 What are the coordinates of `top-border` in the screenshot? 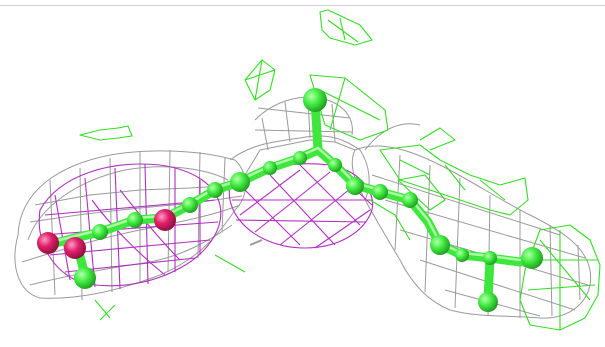 It's located at (302, 3).